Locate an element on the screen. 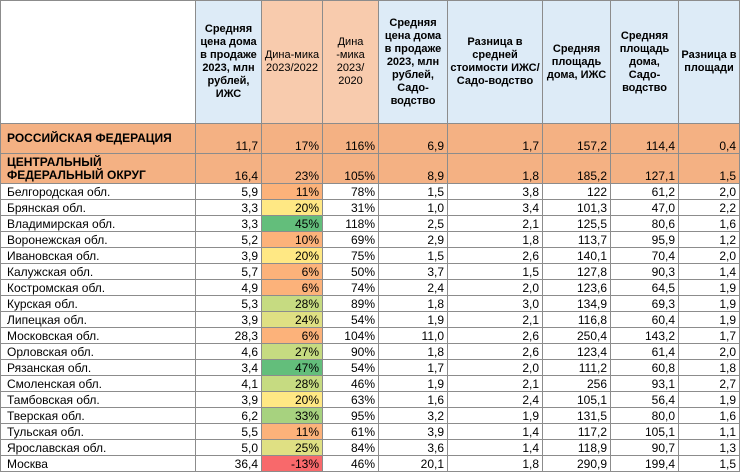 Image resolution: width=740 pixels, height=475 pixels. price-sad-cell: 3,2 is located at coordinates (413, 415).